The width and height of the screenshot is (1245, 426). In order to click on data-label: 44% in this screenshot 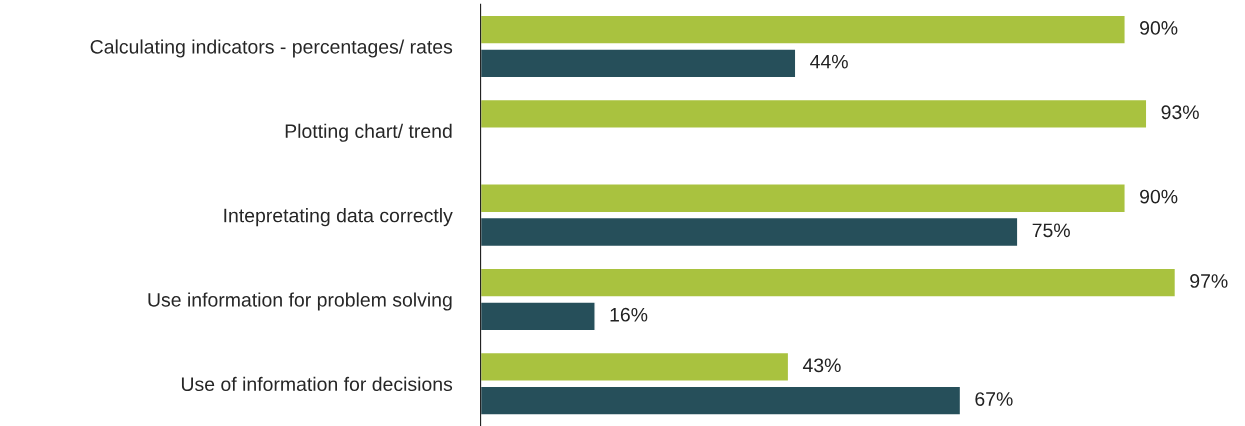, I will do `click(829, 61)`.